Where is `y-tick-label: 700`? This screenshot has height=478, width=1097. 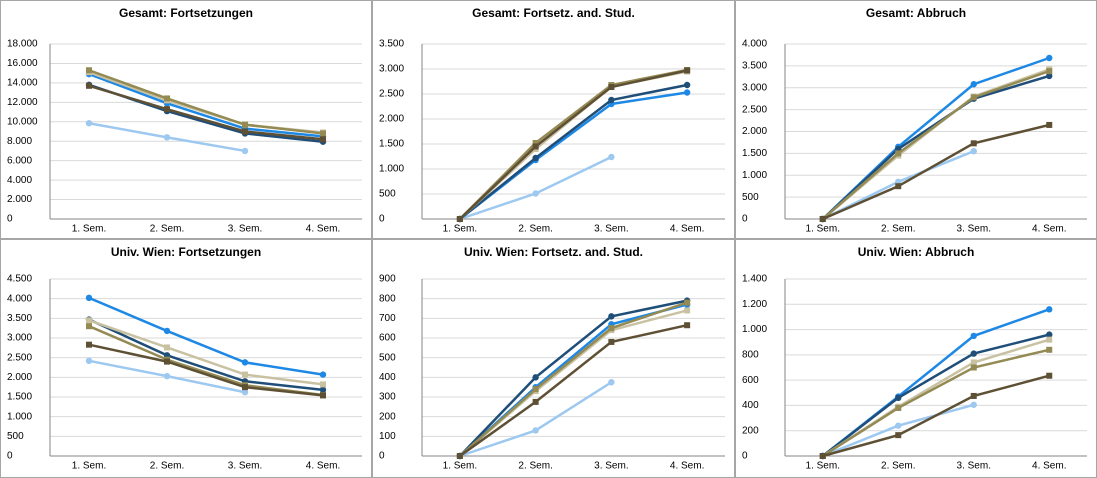 y-tick-label: 700 is located at coordinates (387, 318).